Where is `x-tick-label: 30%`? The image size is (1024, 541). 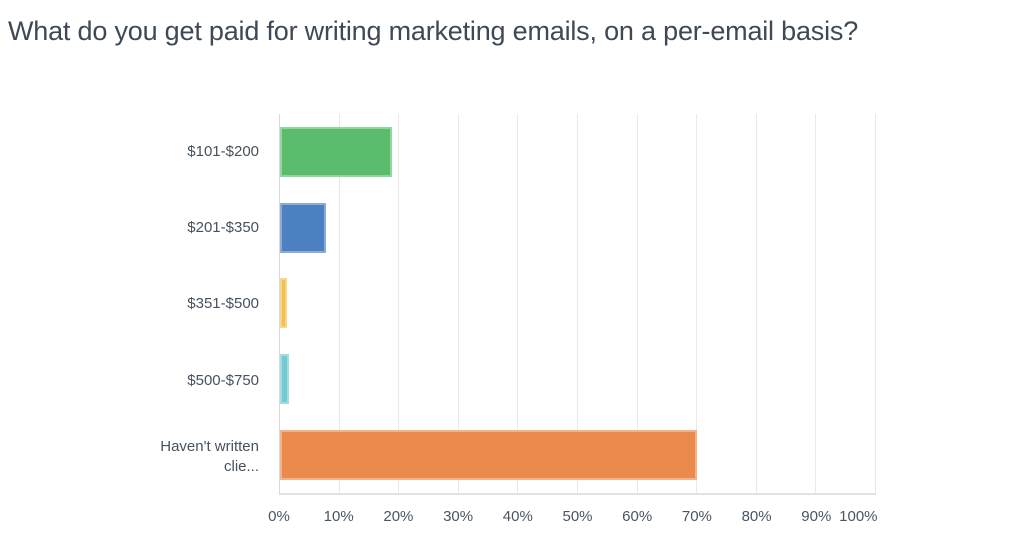
x-tick-label: 30% is located at coordinates (458, 516).